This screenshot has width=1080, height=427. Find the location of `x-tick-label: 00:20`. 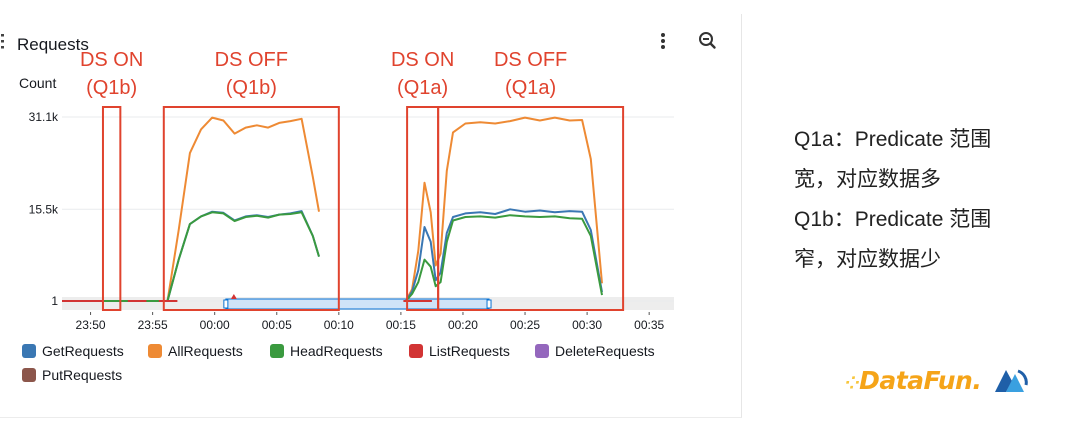

x-tick-label: 00:20 is located at coordinates (463, 325).